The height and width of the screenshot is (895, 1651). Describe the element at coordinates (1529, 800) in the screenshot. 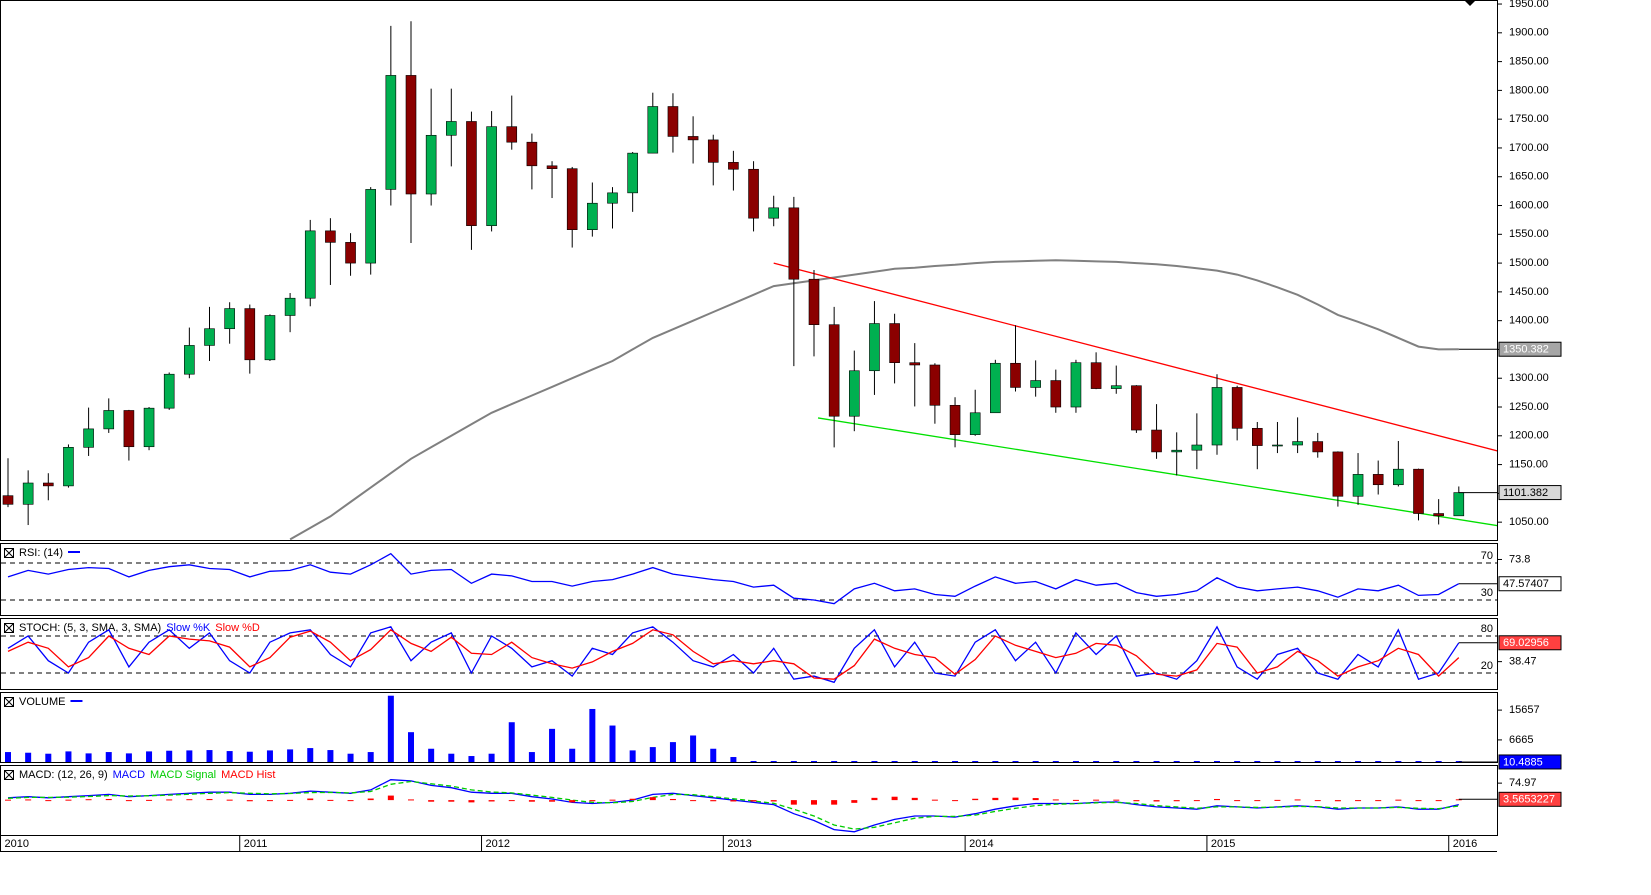

I see `value-box-label: 3.5653227` at that location.